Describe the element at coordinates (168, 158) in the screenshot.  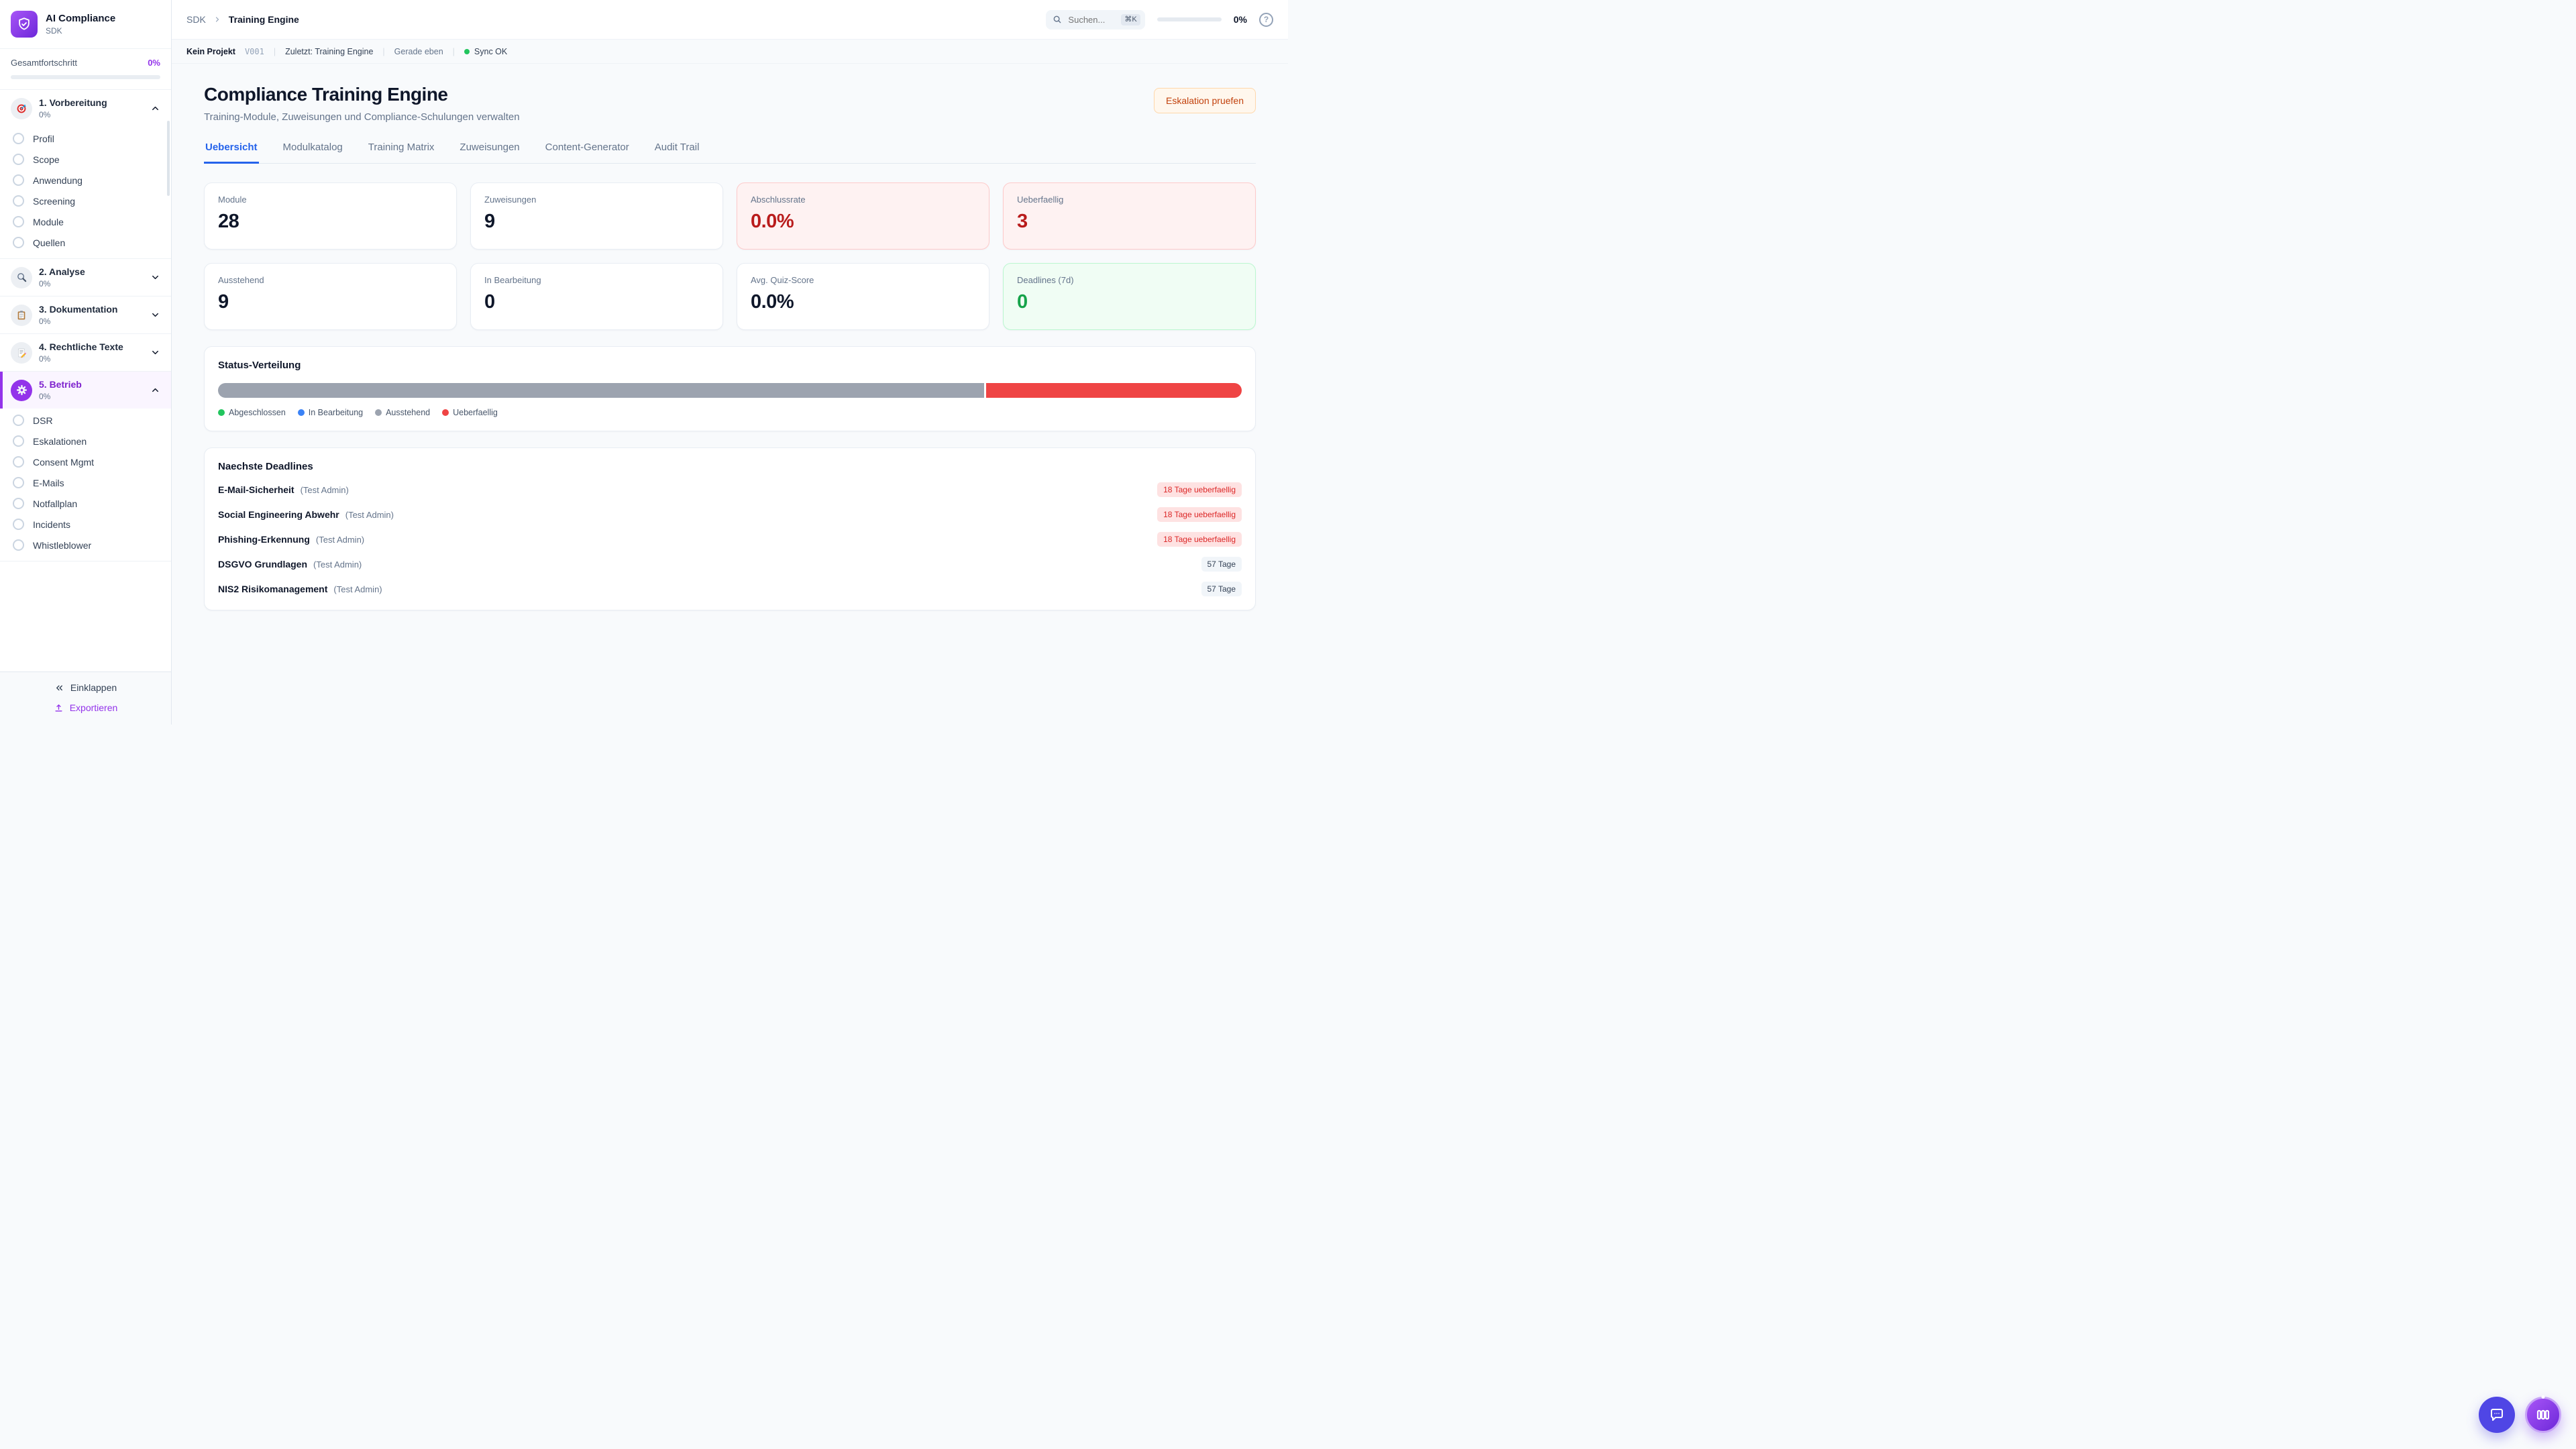
I see `sidebar-scrollbar` at that location.